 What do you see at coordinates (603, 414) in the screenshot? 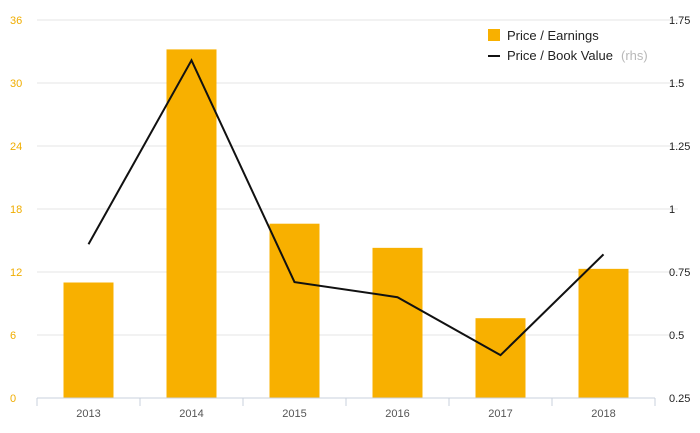
I see `x-tick-label: 2018` at bounding box center [603, 414].